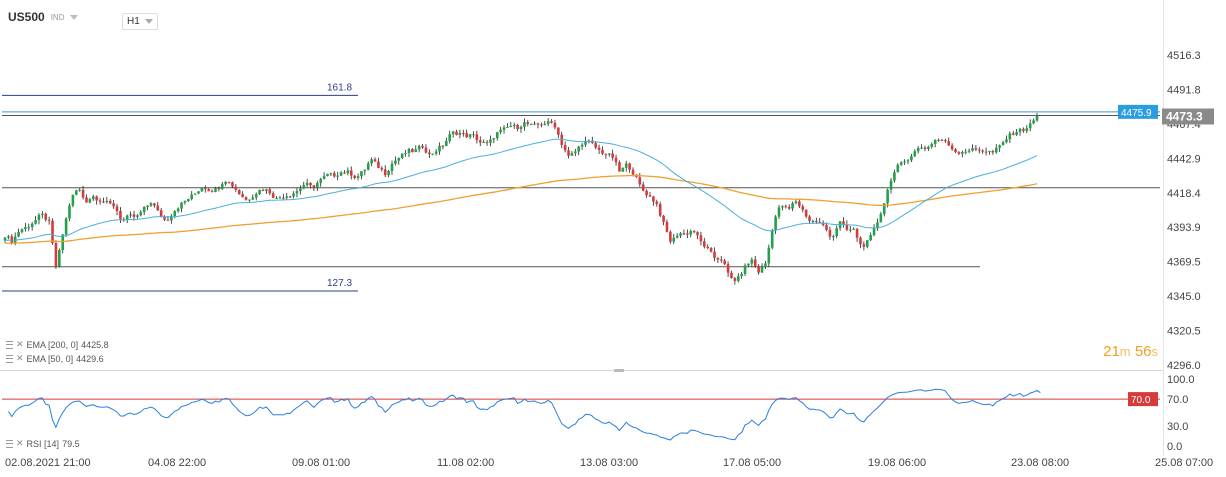  Describe the element at coordinates (57, 17) in the screenshot. I see `instrument-type: IND` at that location.